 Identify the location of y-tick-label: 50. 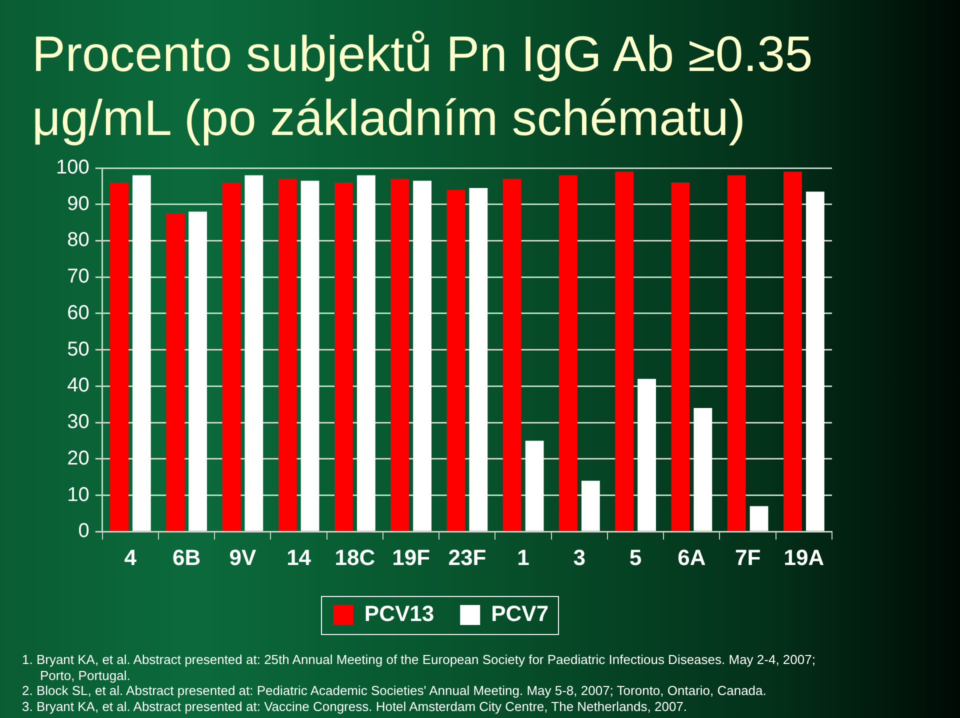
(78, 349).